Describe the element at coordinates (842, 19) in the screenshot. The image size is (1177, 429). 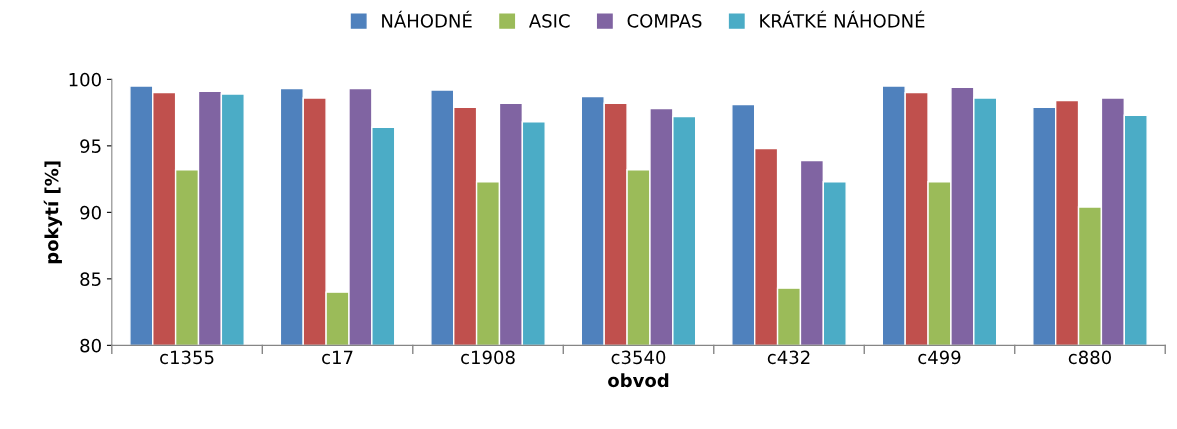
I see `legend-label: KRÁTKÉ NÁHODNÉ` at that location.